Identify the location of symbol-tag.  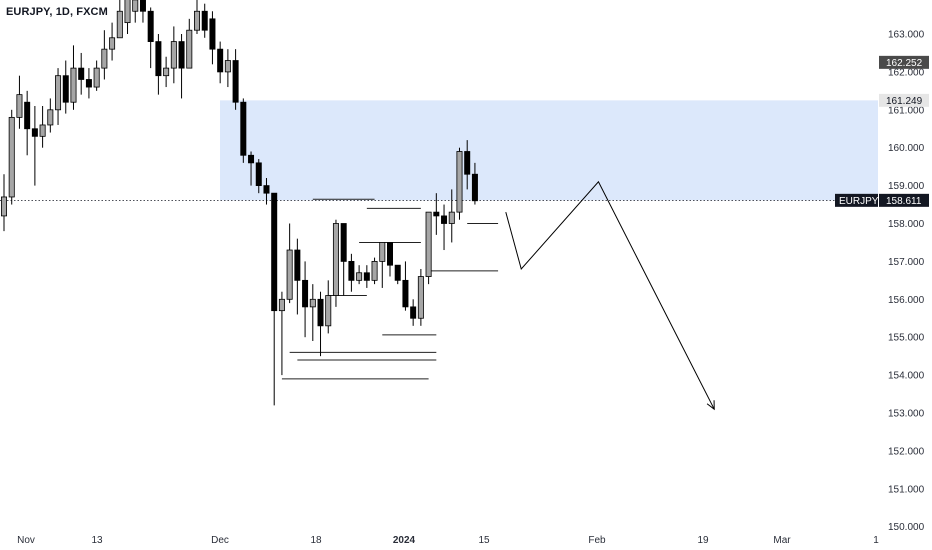
(856, 200).